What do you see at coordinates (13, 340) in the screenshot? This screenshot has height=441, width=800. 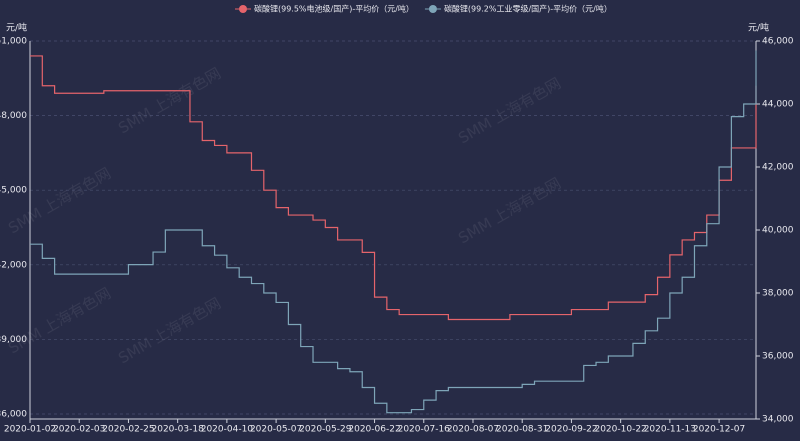 I see `y-tick-label: 39,000` at bounding box center [13, 340].